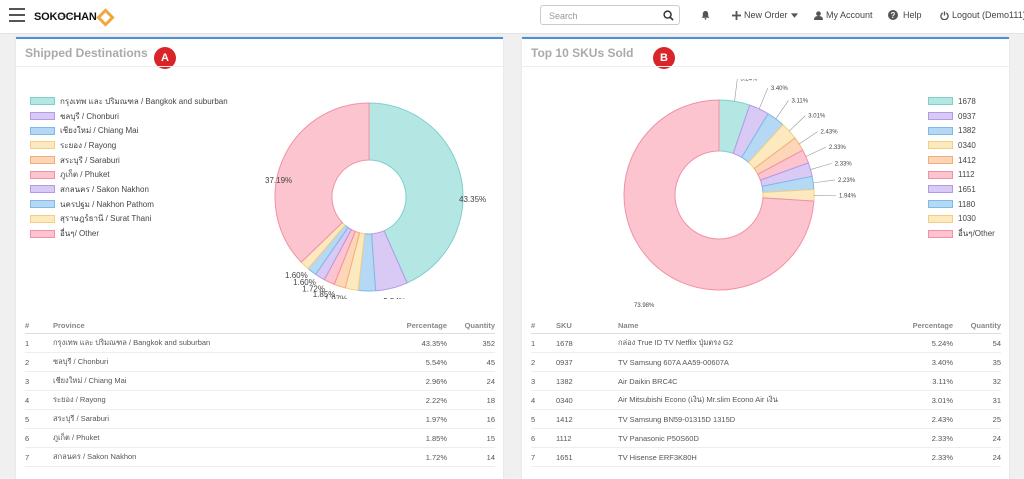  I want to click on cell-num: 6, so click(543, 438).